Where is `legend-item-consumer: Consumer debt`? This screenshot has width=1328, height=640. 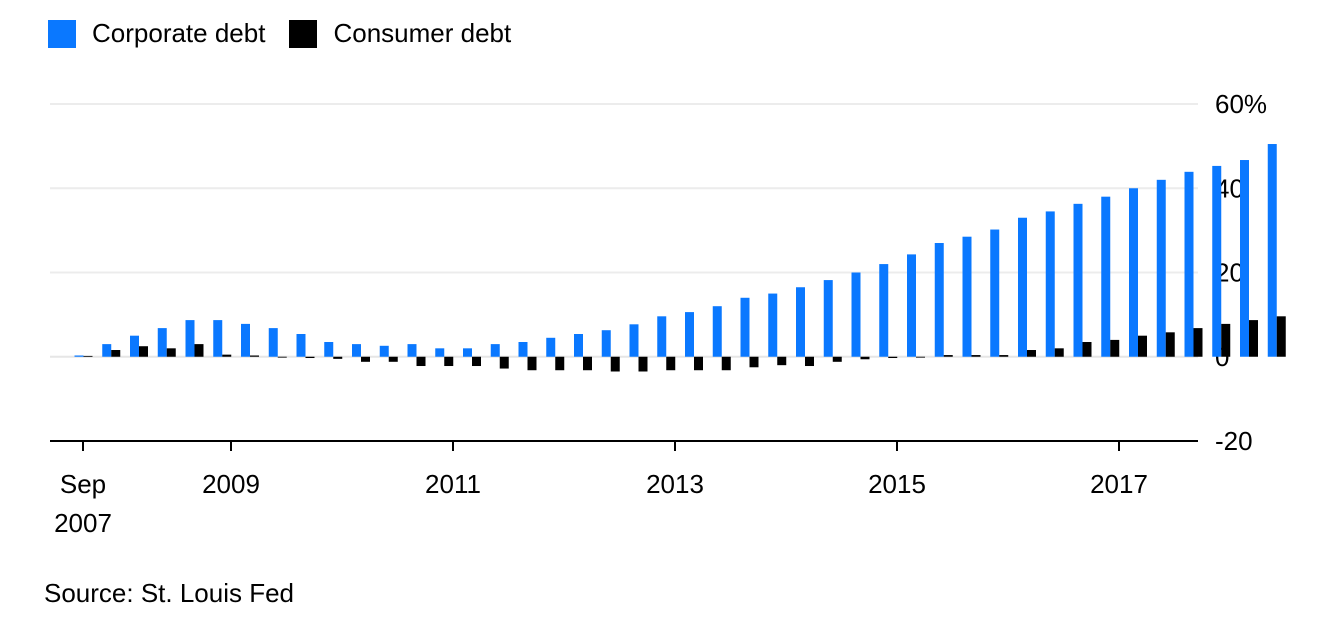 legend-item-consumer: Consumer debt is located at coordinates (400, 33).